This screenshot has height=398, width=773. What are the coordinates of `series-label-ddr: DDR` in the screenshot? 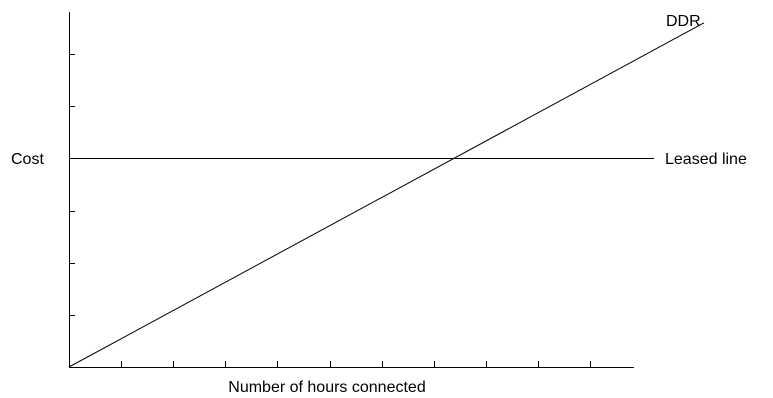 It's located at (683, 21).